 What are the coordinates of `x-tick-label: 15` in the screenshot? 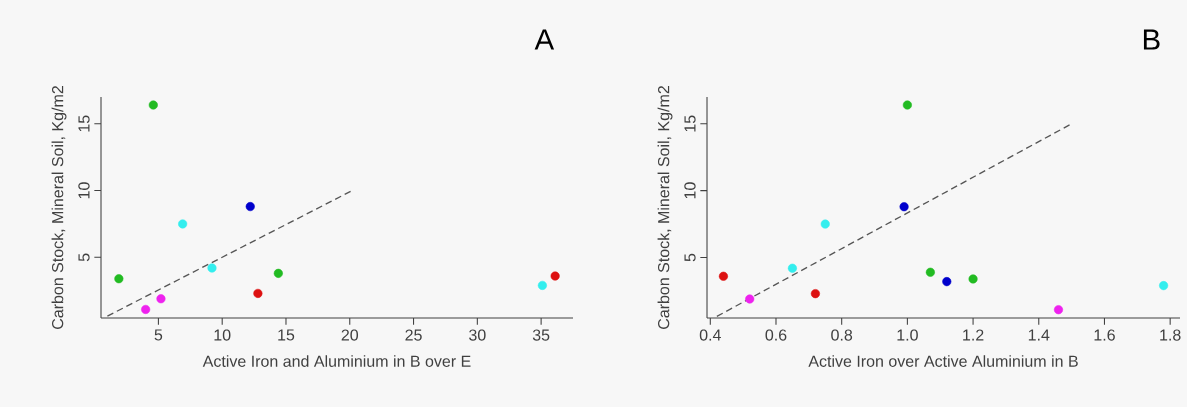 It's located at (286, 335).